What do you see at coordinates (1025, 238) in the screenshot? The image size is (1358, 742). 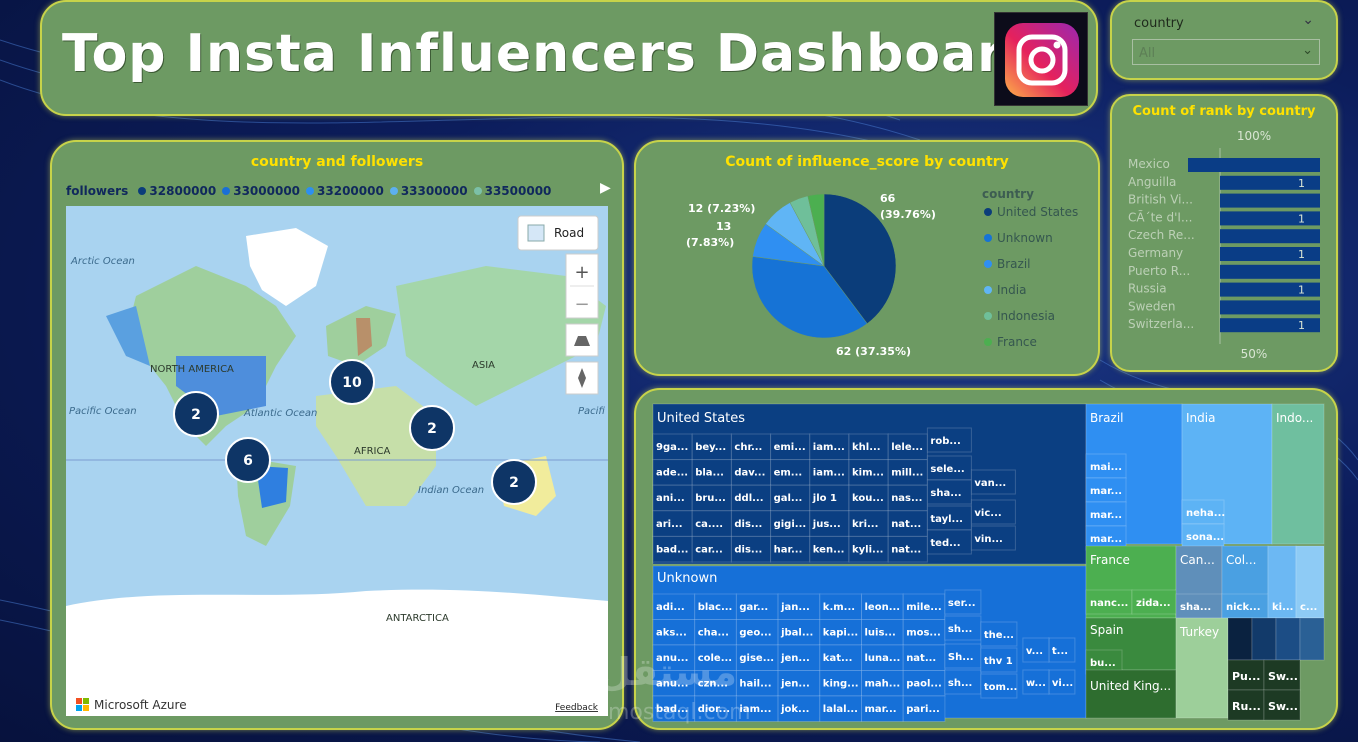 I see `pie-legend-item: Unknown` at bounding box center [1025, 238].